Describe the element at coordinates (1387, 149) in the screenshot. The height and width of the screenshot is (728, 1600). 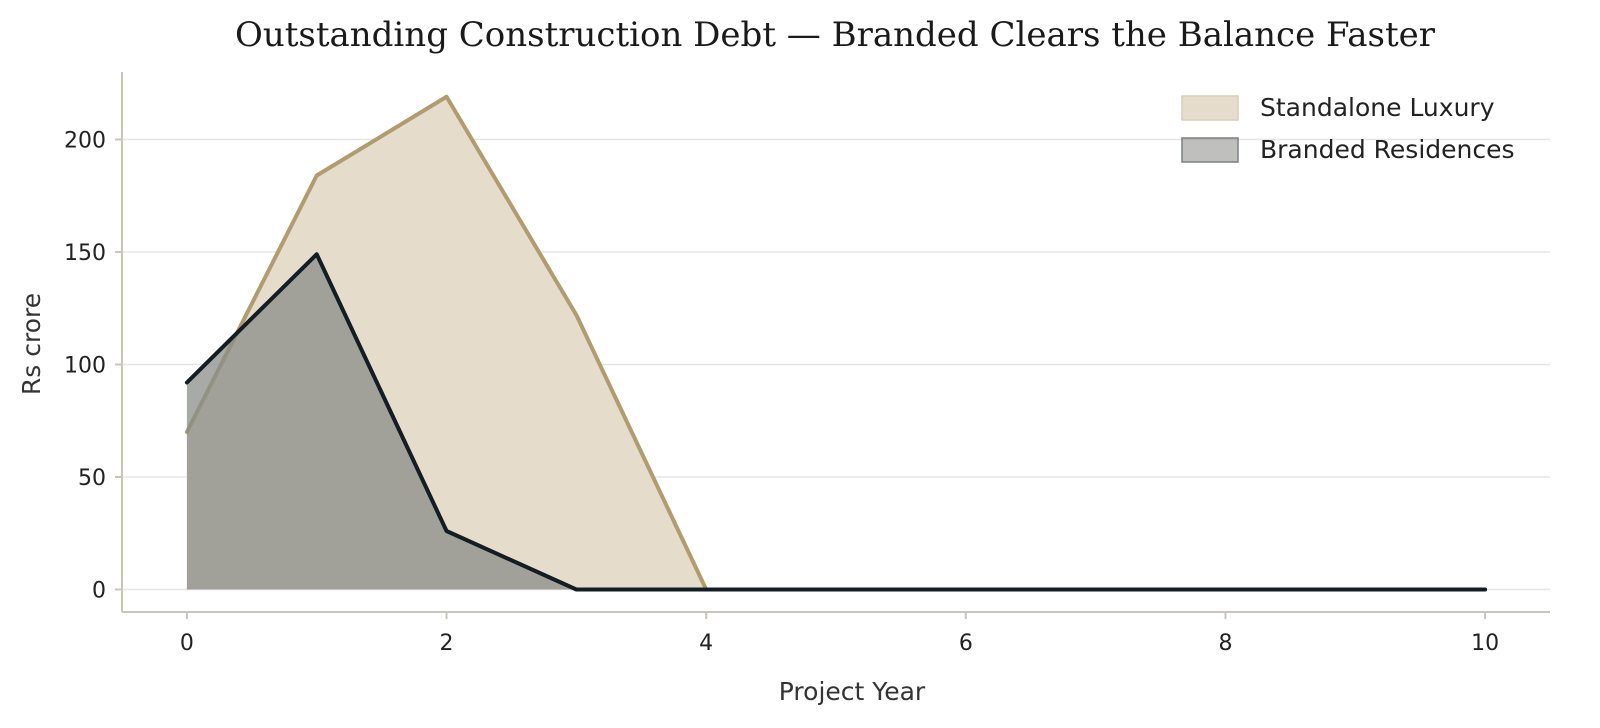
I see `legend-label-1: Branded Residences` at that location.